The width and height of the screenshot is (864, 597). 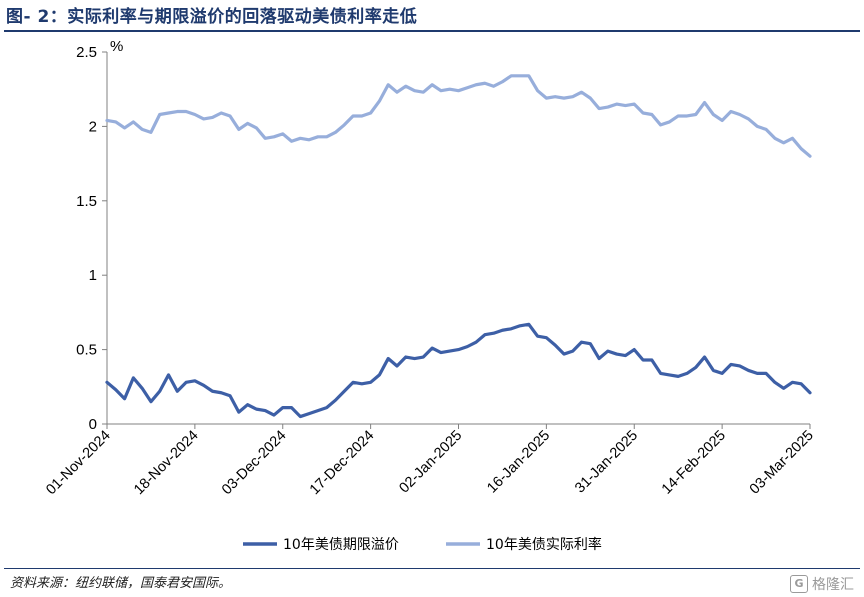 What do you see at coordinates (86, 201) in the screenshot?
I see `y-tick-label: 1.5` at bounding box center [86, 201].